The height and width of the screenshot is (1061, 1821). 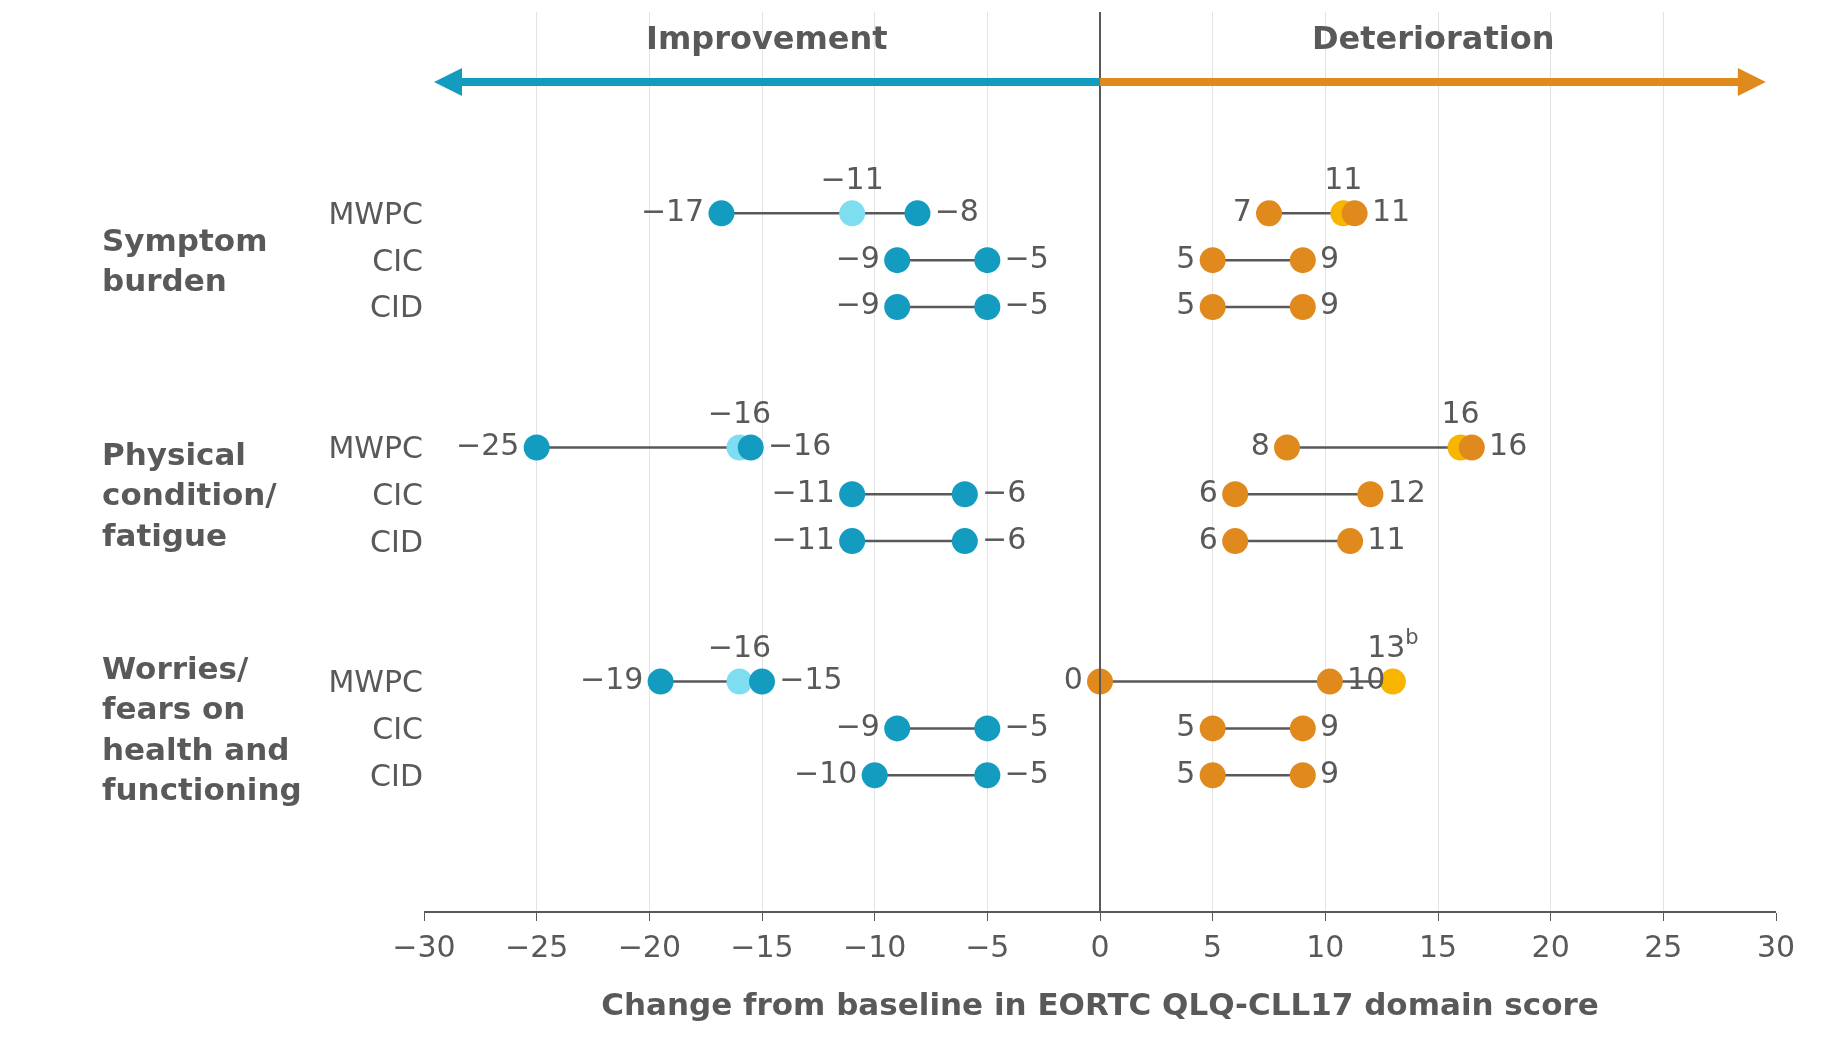 I want to click on text: Physical condition/ fatigue, so click(x=190, y=494).